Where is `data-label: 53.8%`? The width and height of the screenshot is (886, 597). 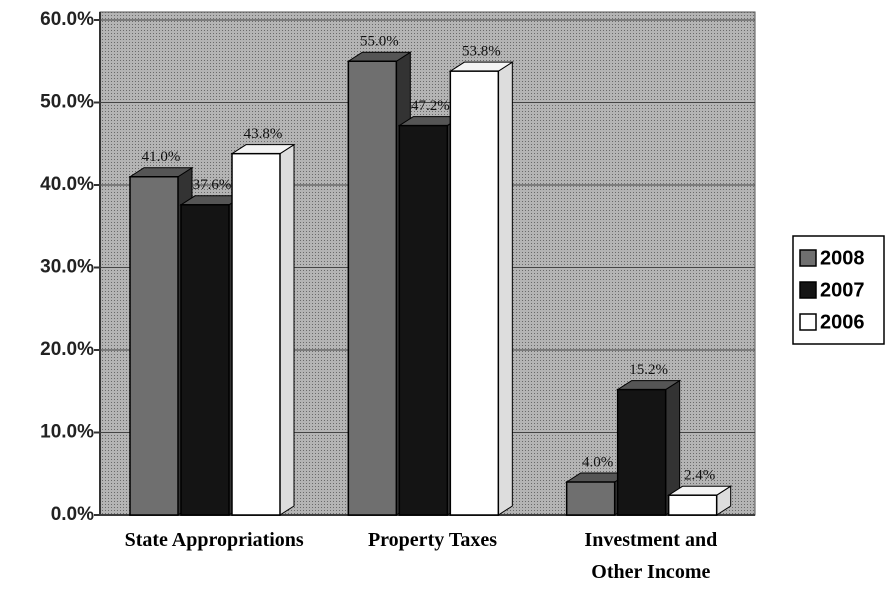 data-label: 53.8% is located at coordinates (481, 52).